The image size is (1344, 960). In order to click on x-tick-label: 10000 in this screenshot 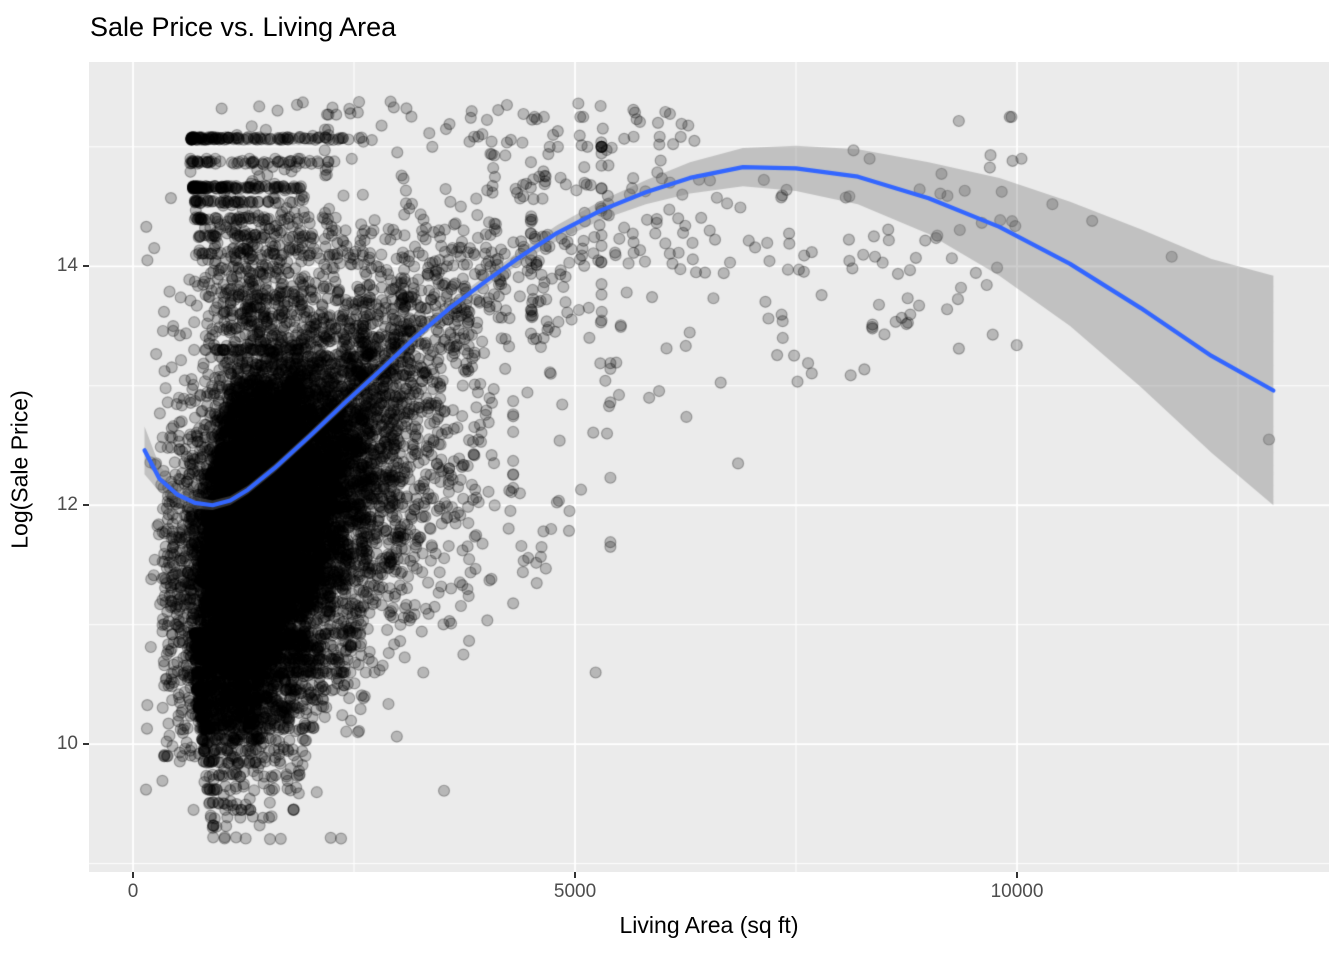, I will do `click(1017, 891)`.